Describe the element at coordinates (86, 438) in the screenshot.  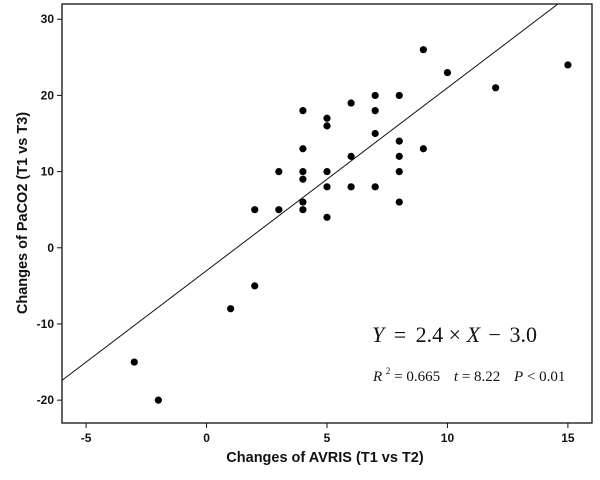
I see `x-tick-label: -5` at that location.